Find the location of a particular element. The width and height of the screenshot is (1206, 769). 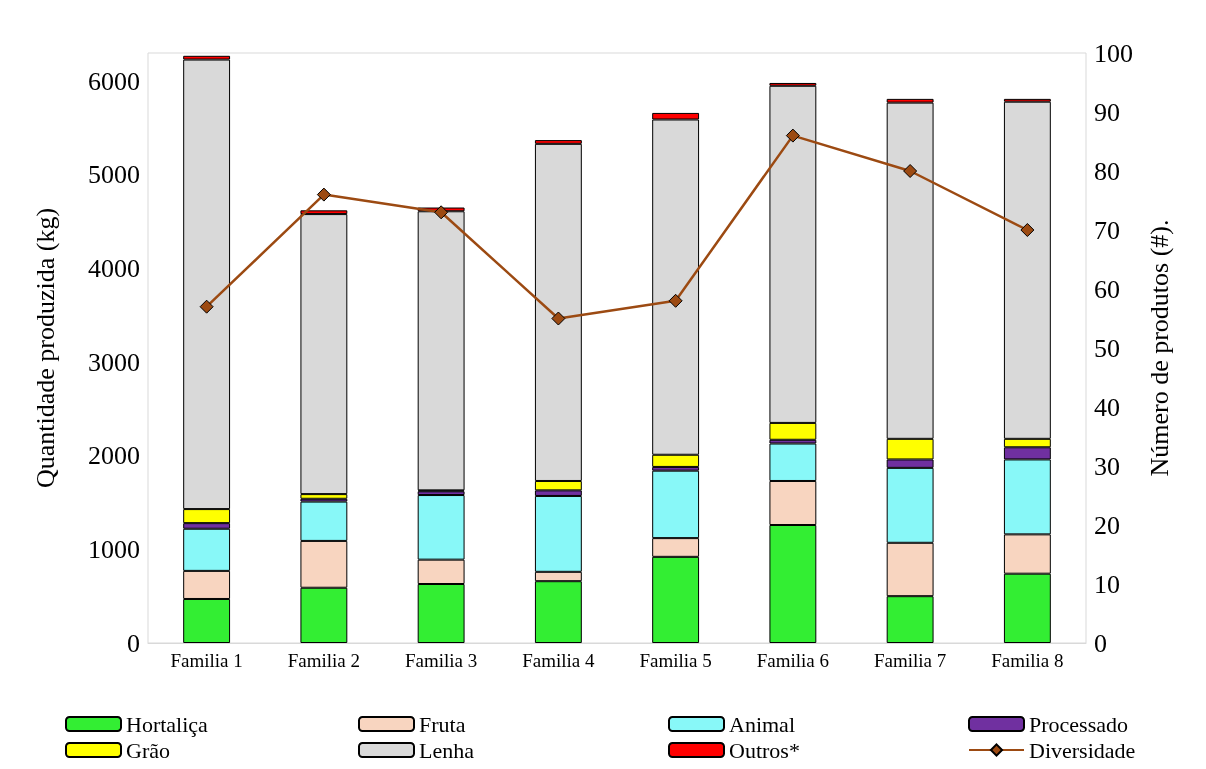

y-tick-label: 3000 is located at coordinates (114, 362).